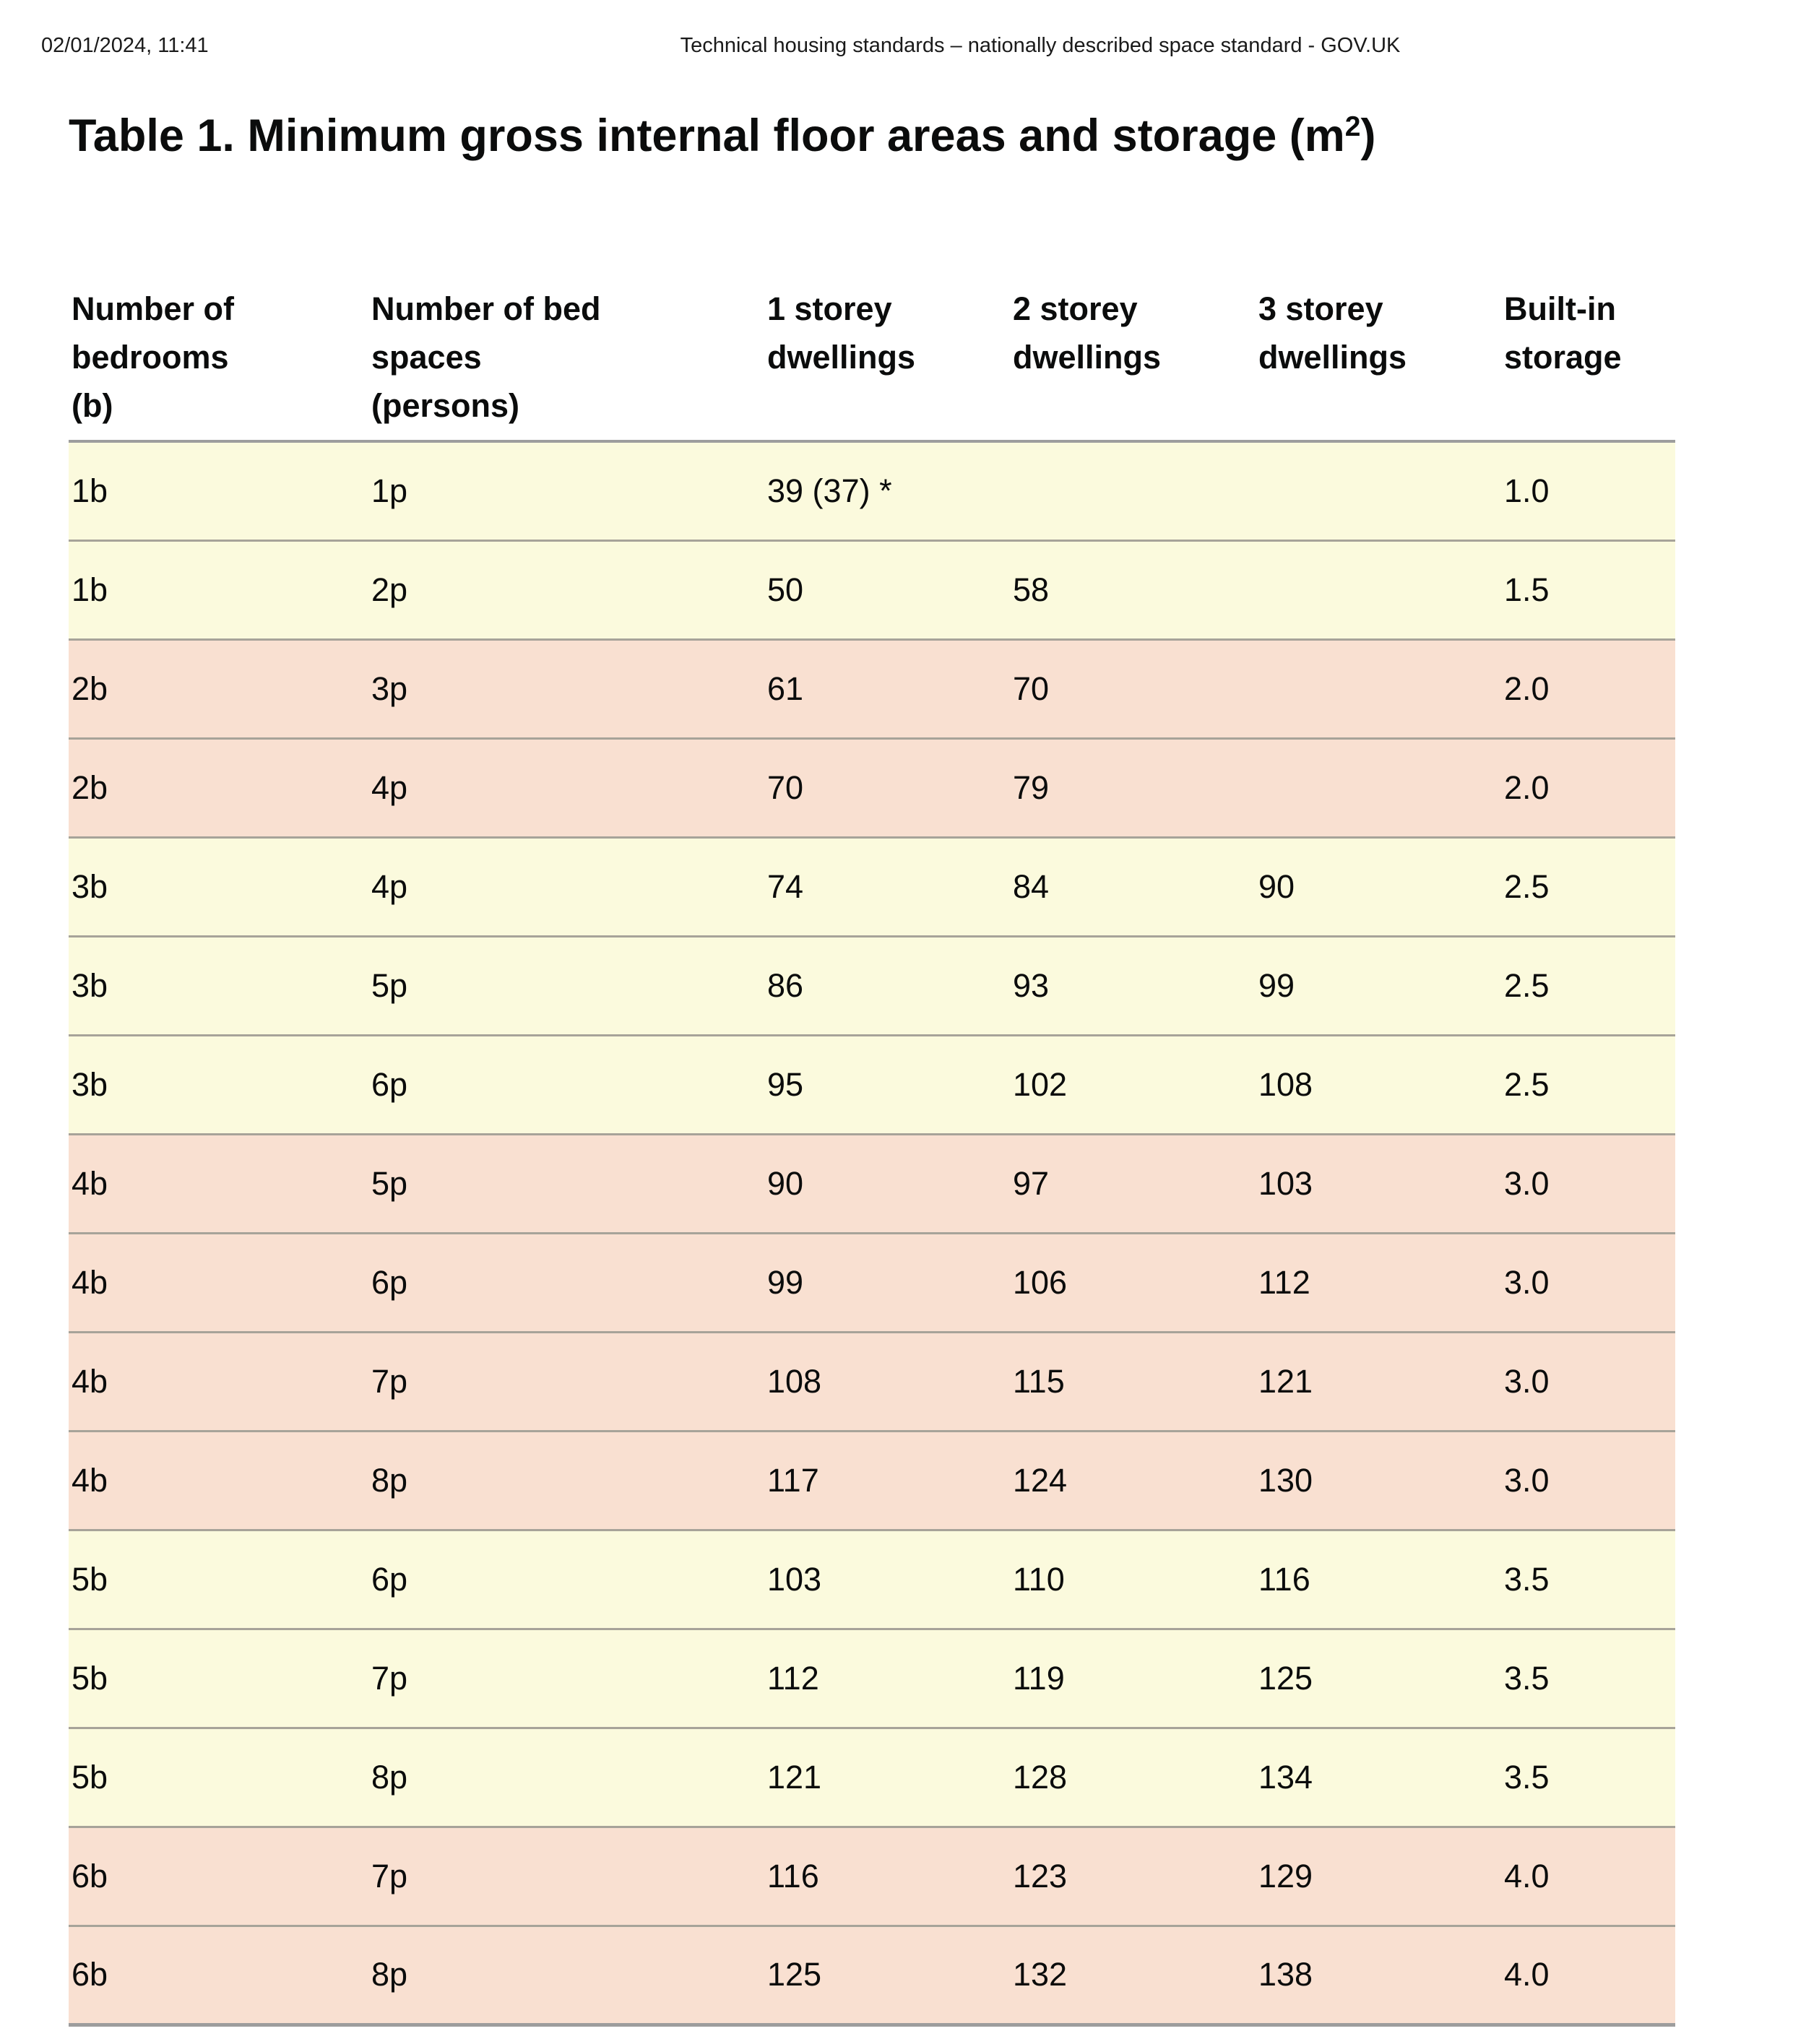 Image resolution: width=1806 pixels, height=2044 pixels. I want to click on header-line: (b), so click(92, 405).